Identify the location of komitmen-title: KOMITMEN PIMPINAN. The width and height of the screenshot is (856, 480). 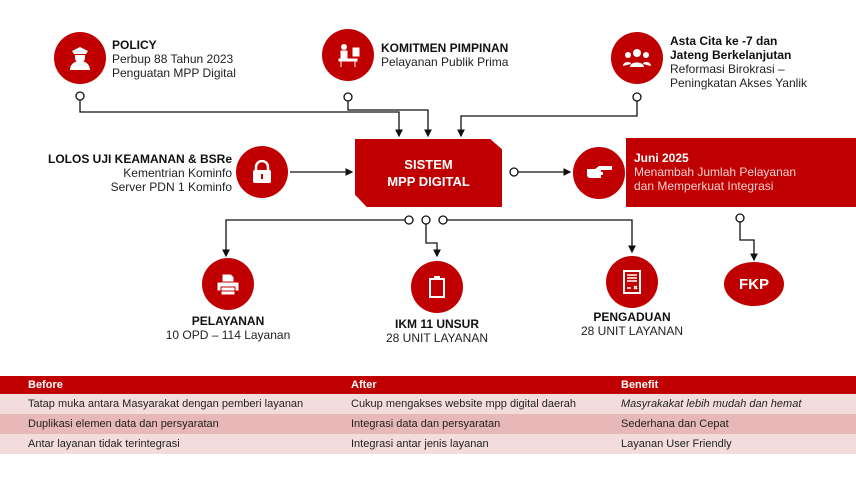
(445, 48).